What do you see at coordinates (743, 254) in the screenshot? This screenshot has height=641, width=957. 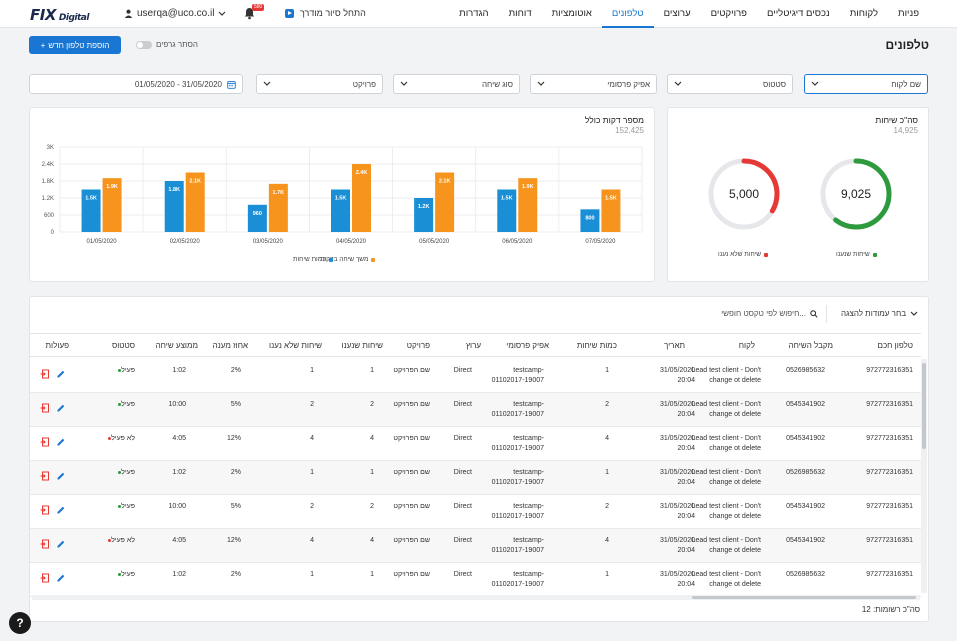 I see `unanswered-legend: שיחות שלא נענו` at bounding box center [743, 254].